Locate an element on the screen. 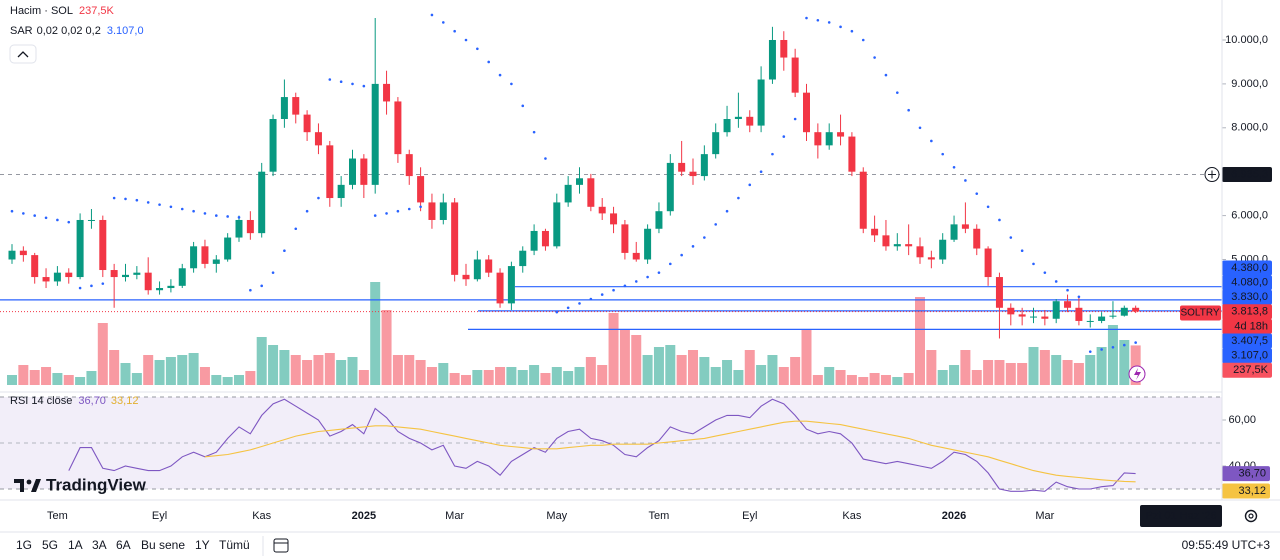 This screenshot has height=560, width=1280. collapse-box is located at coordinates (23, 54).